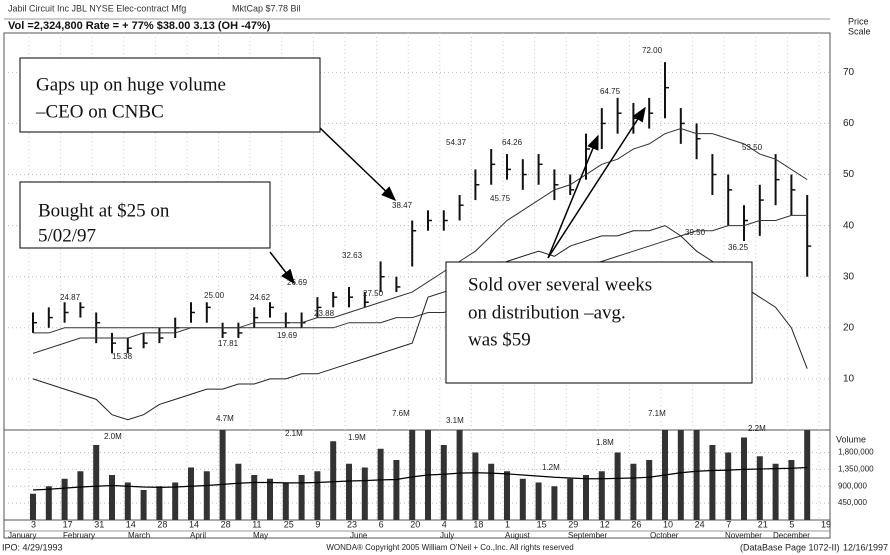  Describe the element at coordinates (512, 142) in the screenshot. I see `price-annotation: 64.26` at that location.